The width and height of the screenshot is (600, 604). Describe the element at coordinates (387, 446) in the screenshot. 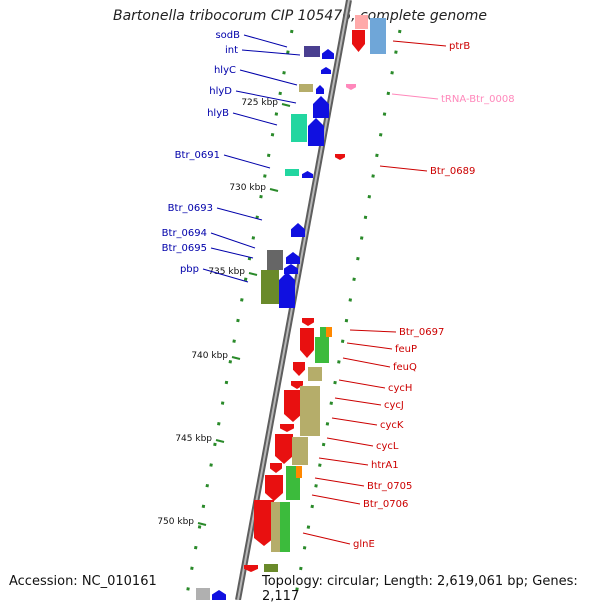

I see `gene-label-cycL: cycL` at that location.